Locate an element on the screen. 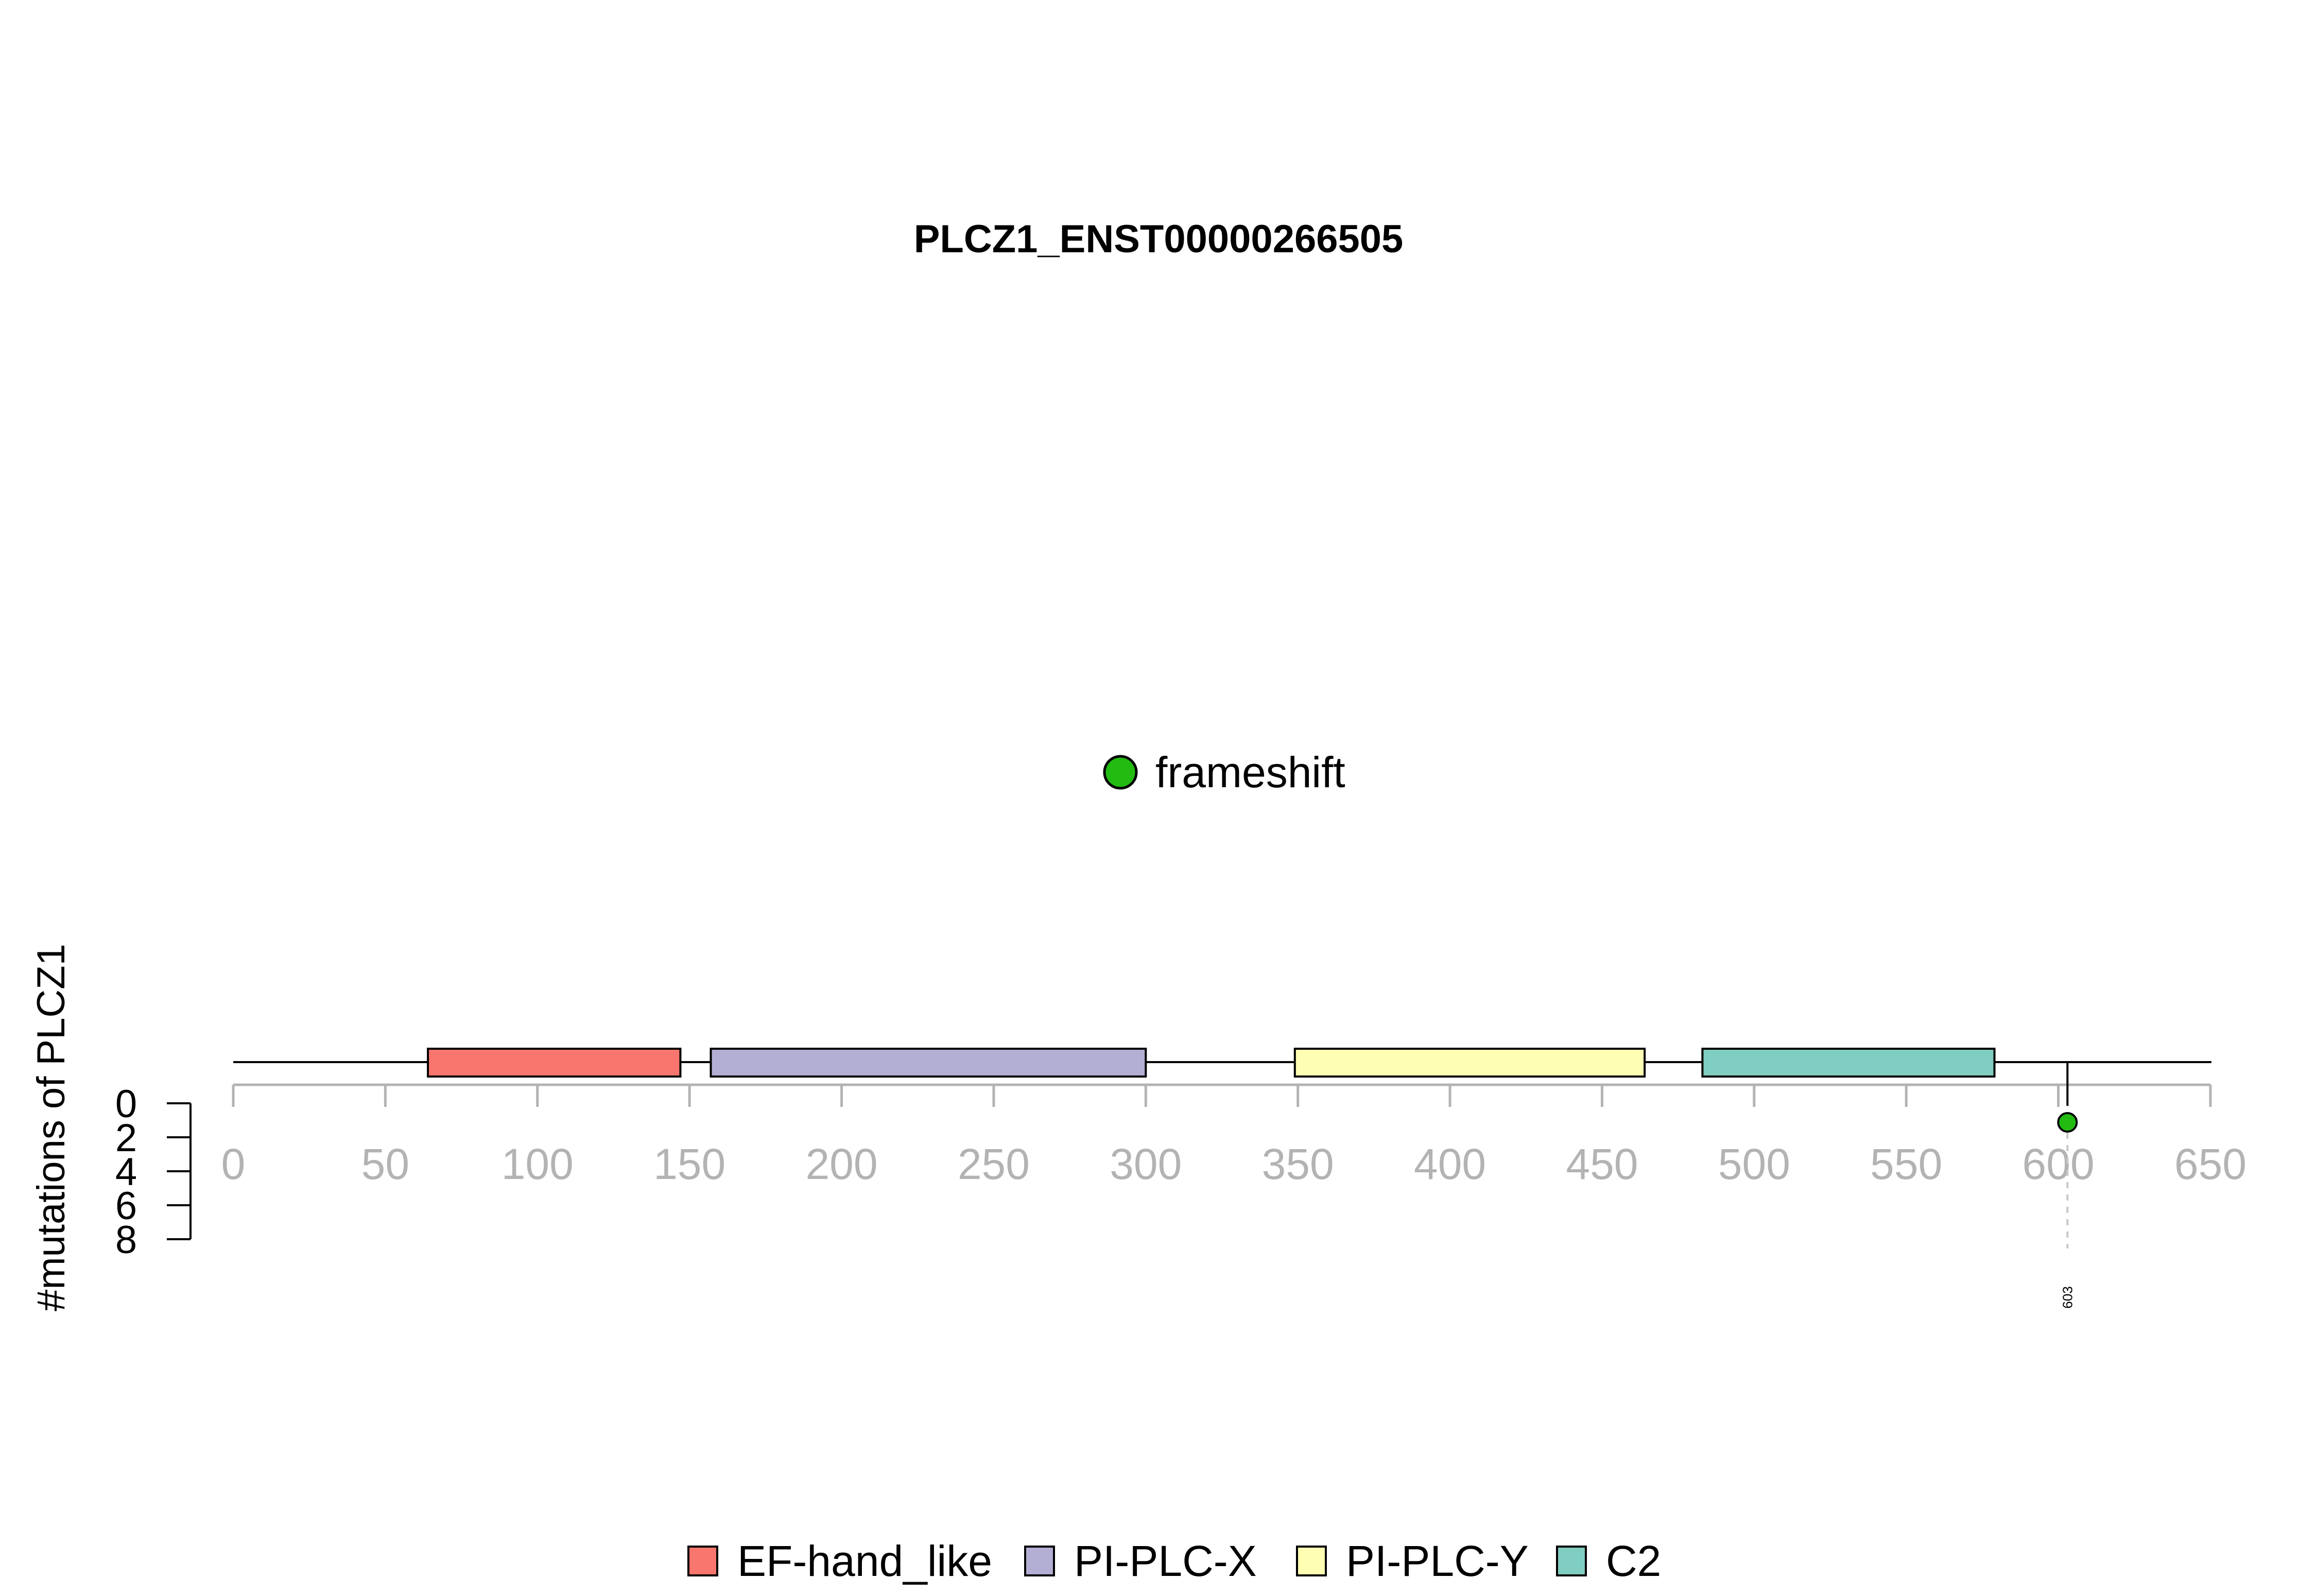  domain-legend-label: PI-PLC-Y is located at coordinates (1437, 1561).